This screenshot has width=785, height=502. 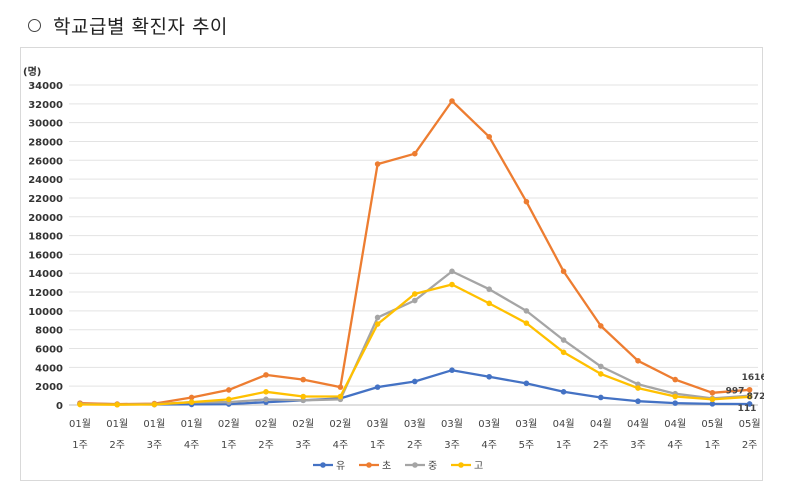 What do you see at coordinates (49, 350) in the screenshot?
I see `y-tick-label: 6000` at bounding box center [49, 350].